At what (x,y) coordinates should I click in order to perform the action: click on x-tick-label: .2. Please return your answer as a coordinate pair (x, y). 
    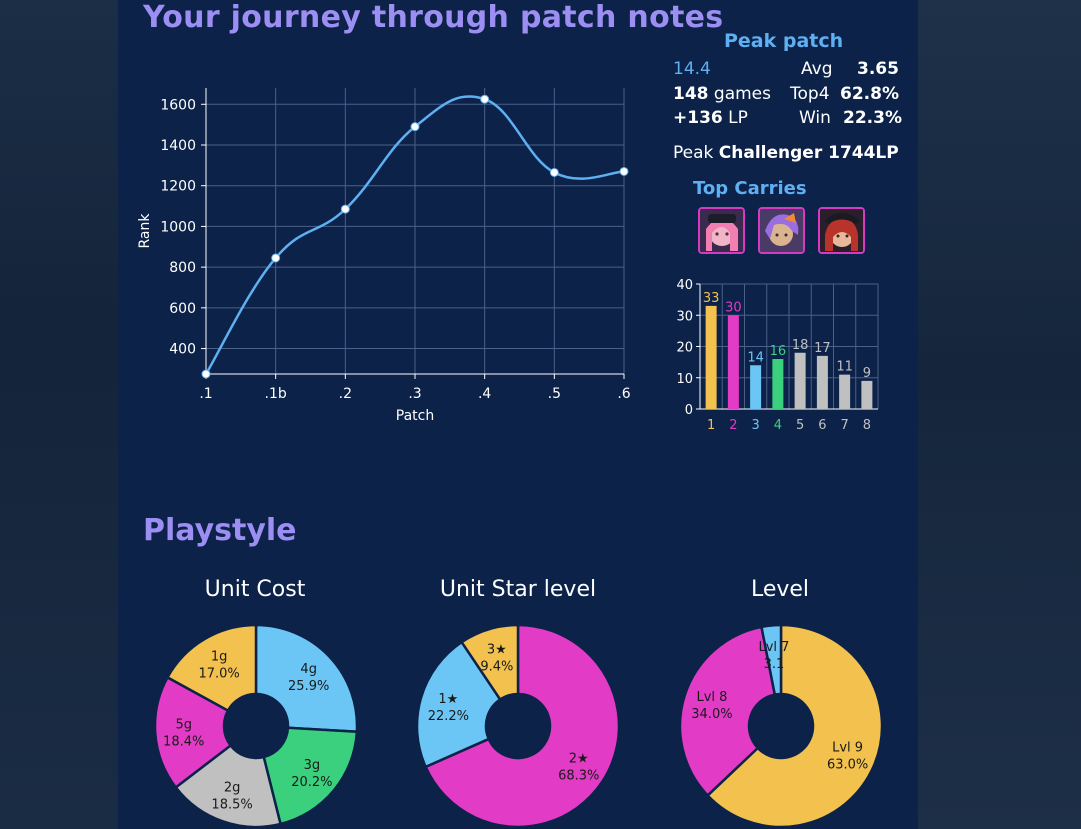
    Looking at the image, I should click on (345, 394).